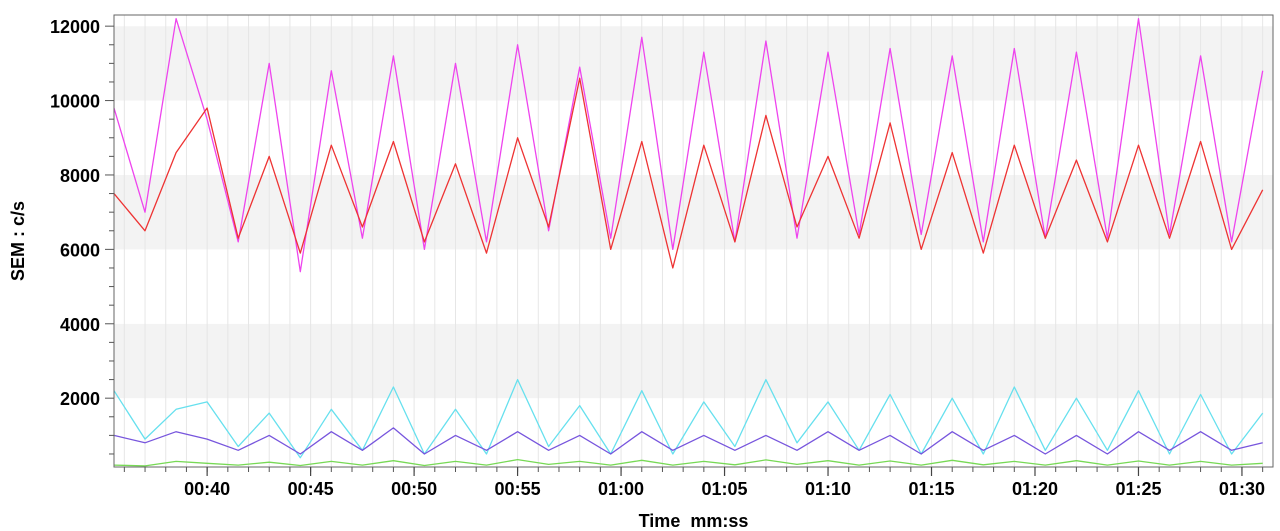 This screenshot has height=531, width=1280. What do you see at coordinates (82, 236) in the screenshot?
I see `y-axis: 2000 4000 6000 8000 10000 12000` at bounding box center [82, 236].